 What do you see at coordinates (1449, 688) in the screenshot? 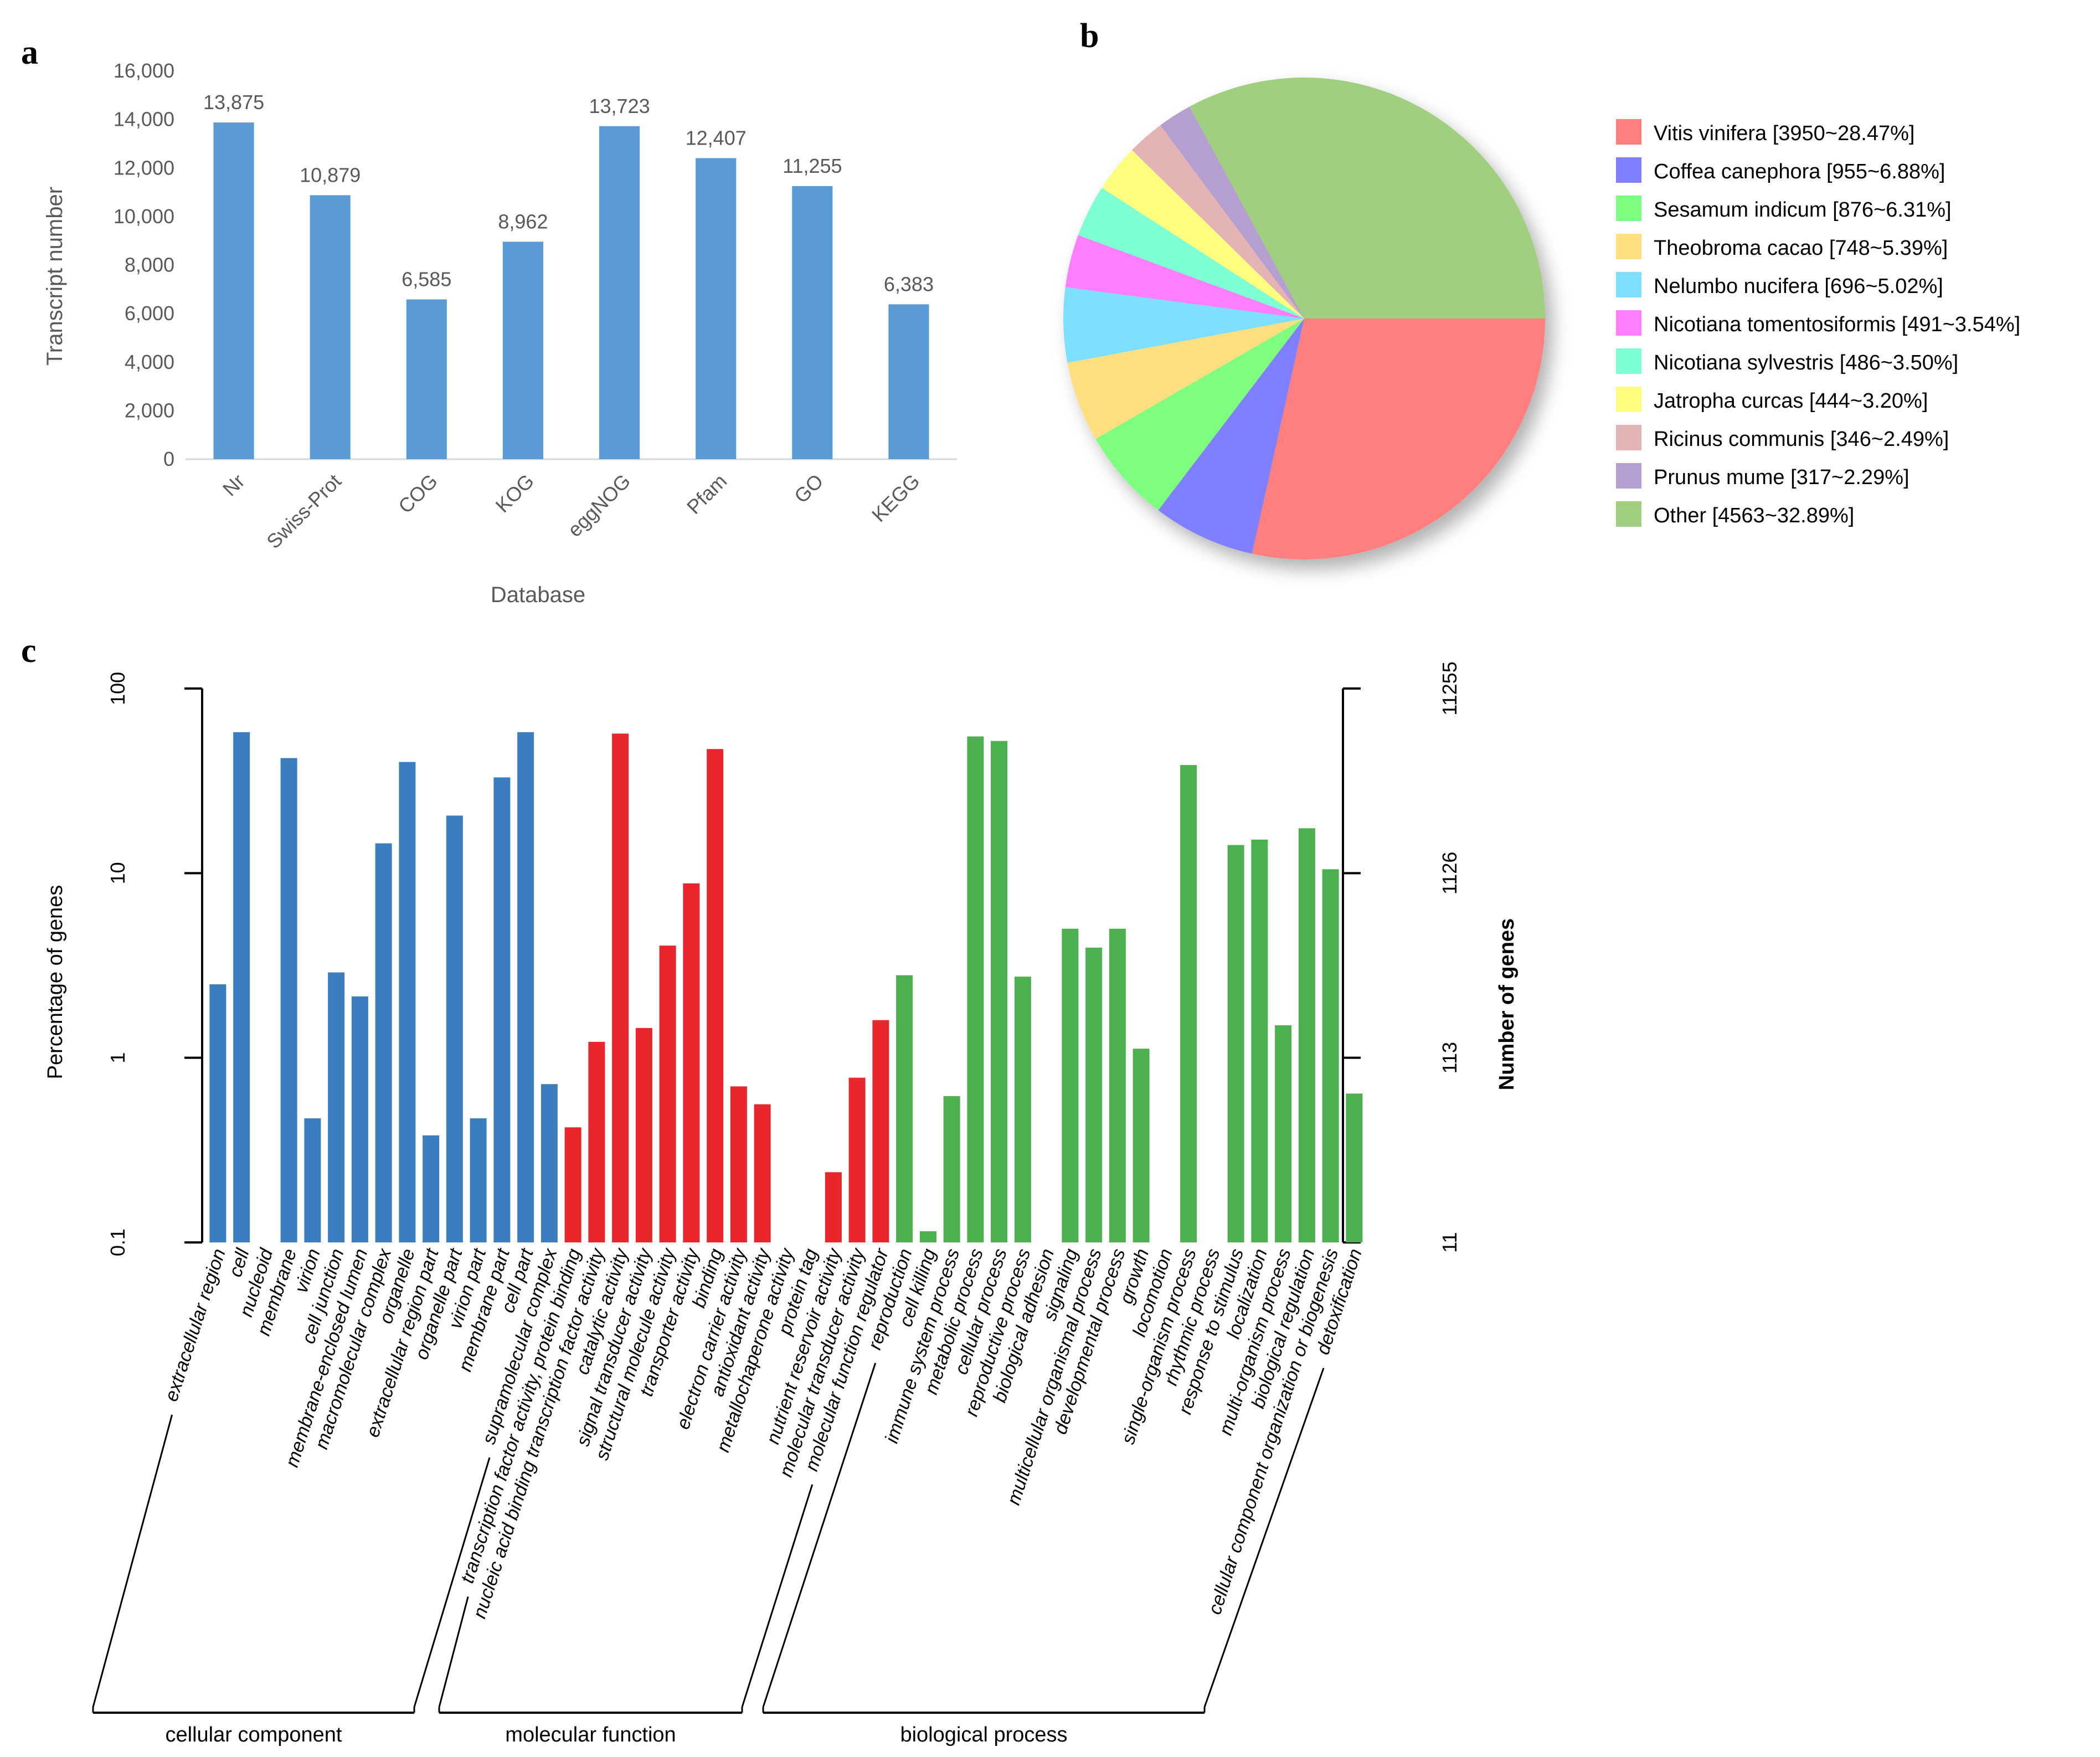
I see `right-tick-label: 11255` at bounding box center [1449, 688].